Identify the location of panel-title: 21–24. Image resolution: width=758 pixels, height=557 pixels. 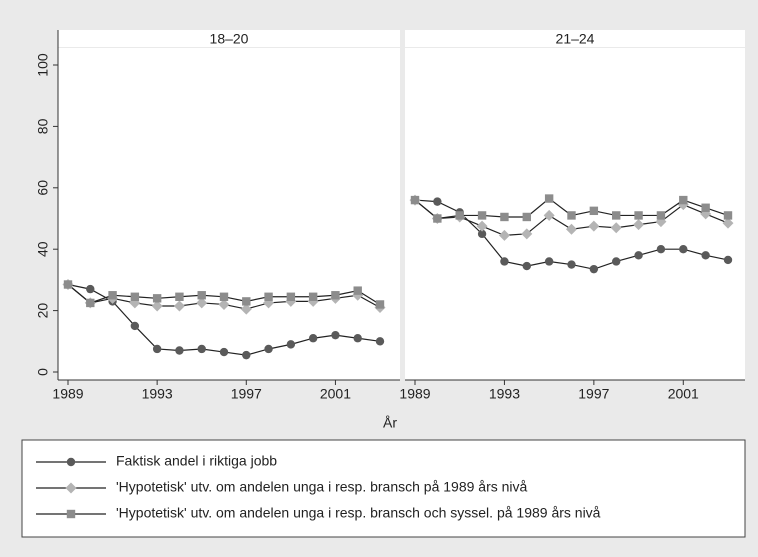
(575, 39).